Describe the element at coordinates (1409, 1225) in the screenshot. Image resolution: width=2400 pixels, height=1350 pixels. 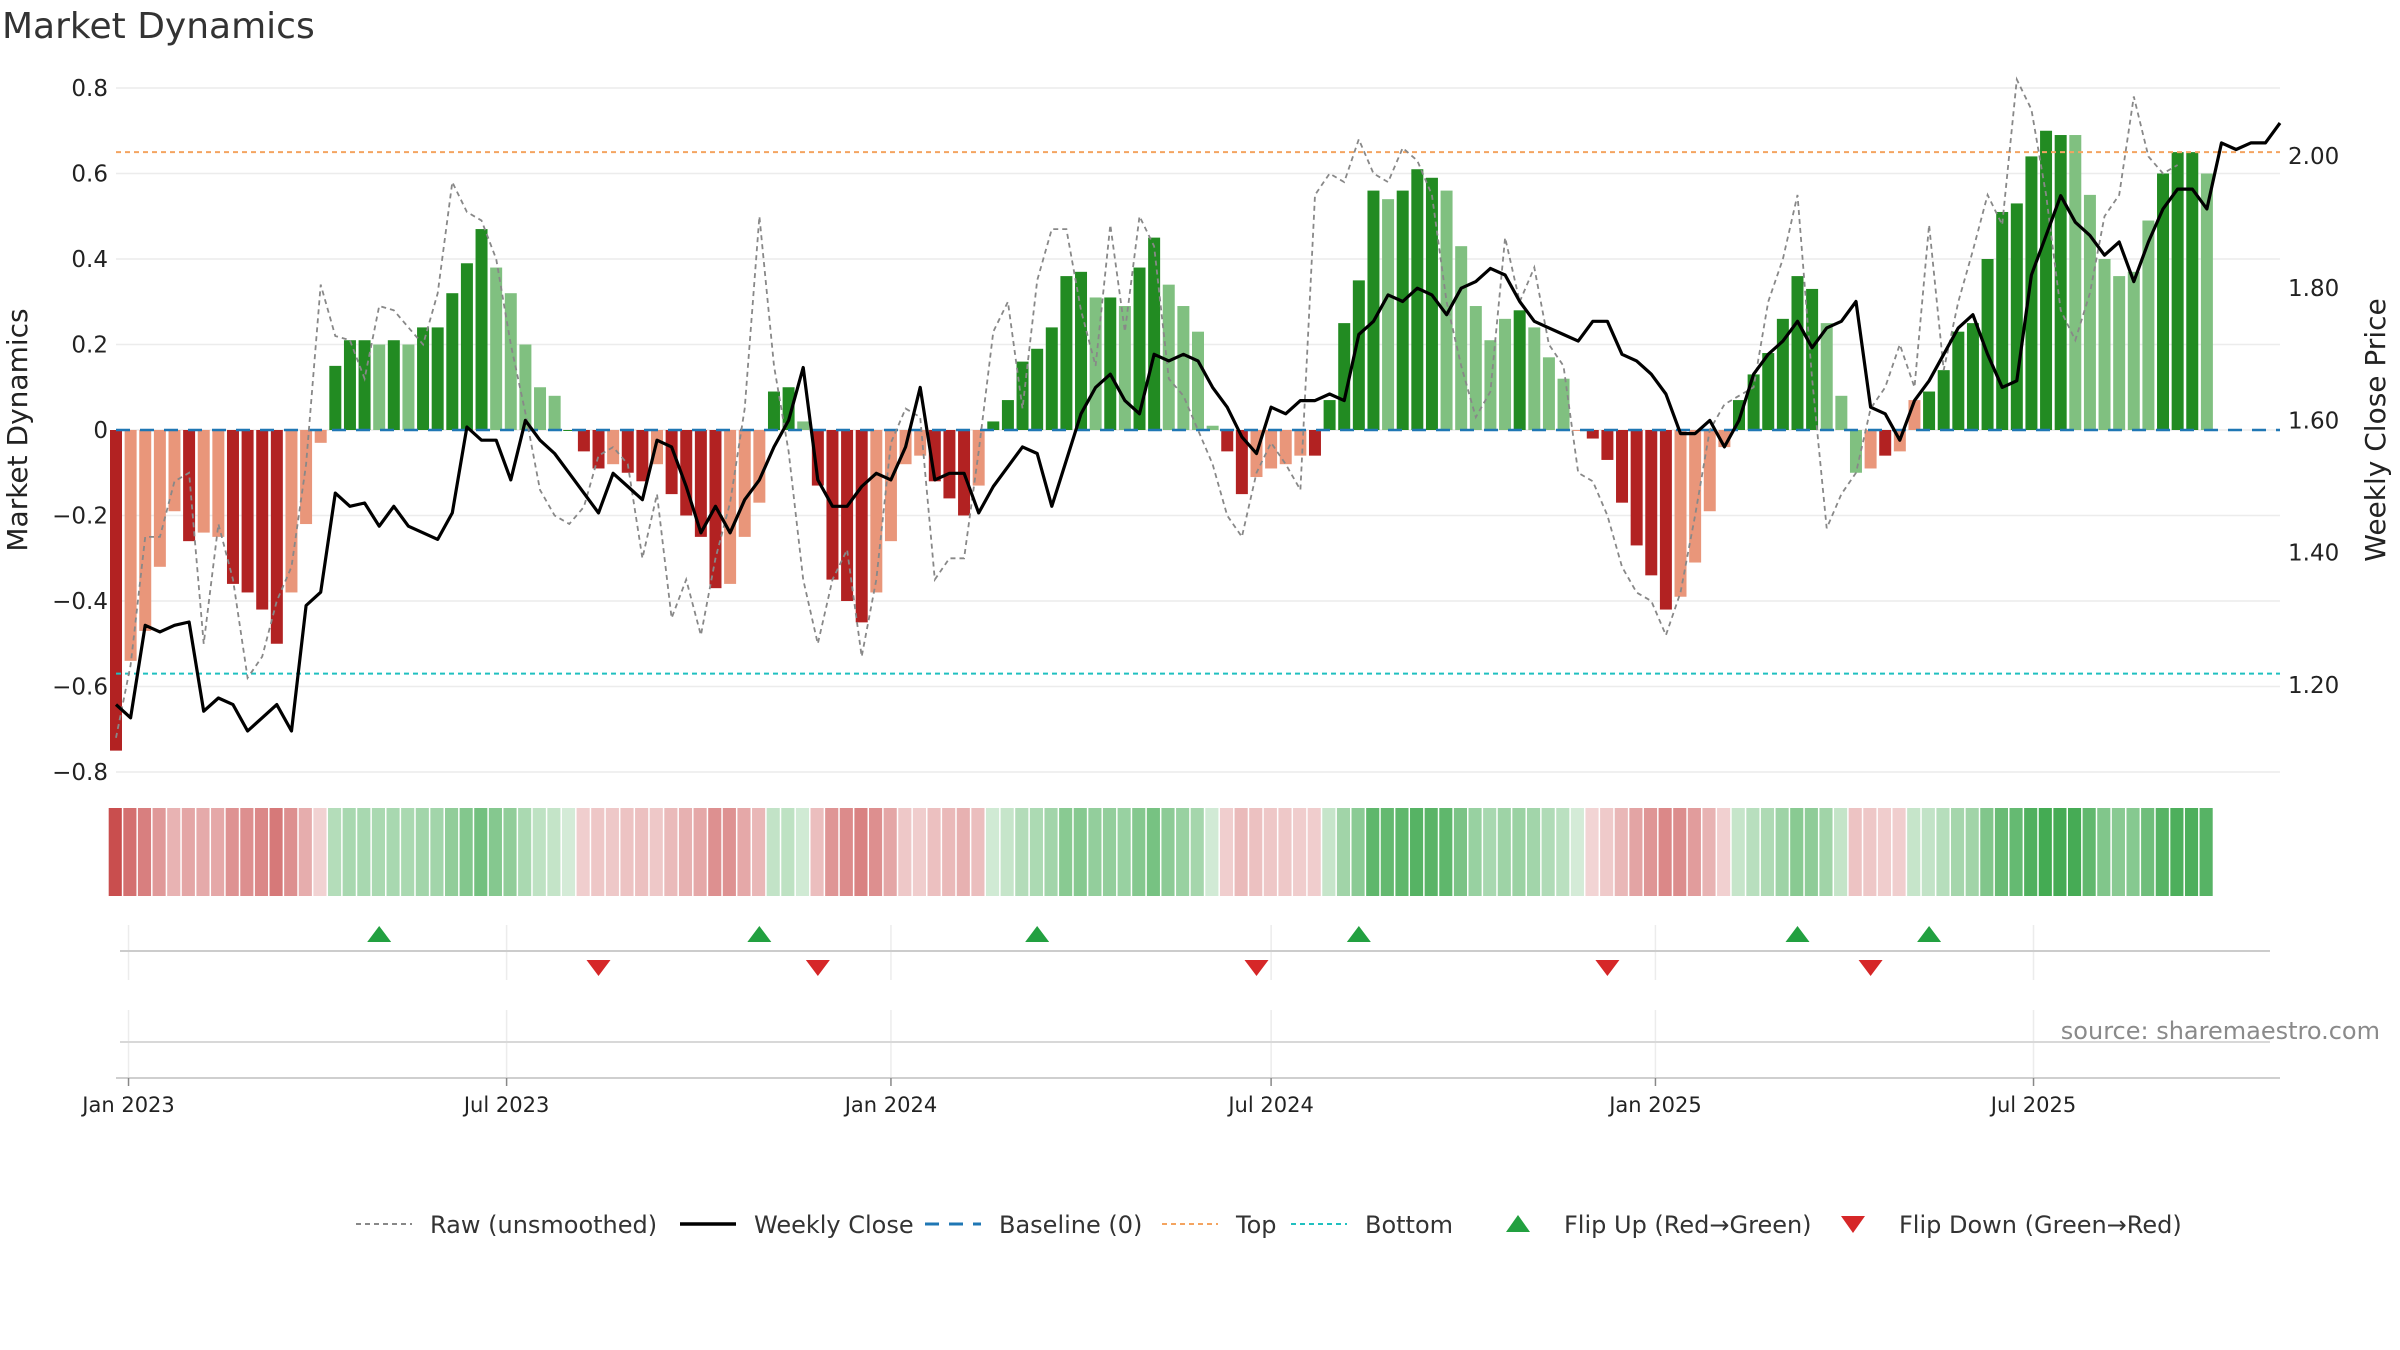
I see `legend-label: Bottom` at that location.